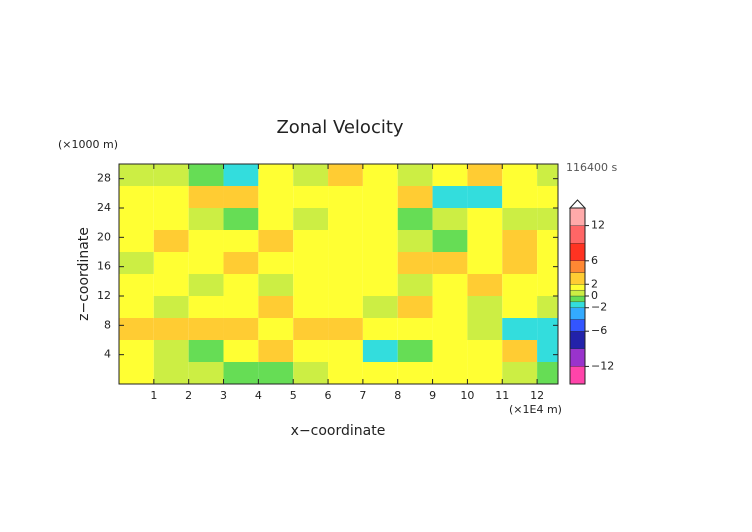 Image resolution: width=752 pixels, height=532 pixels. I want to click on colorbar-tick-label: 2, so click(594, 283).